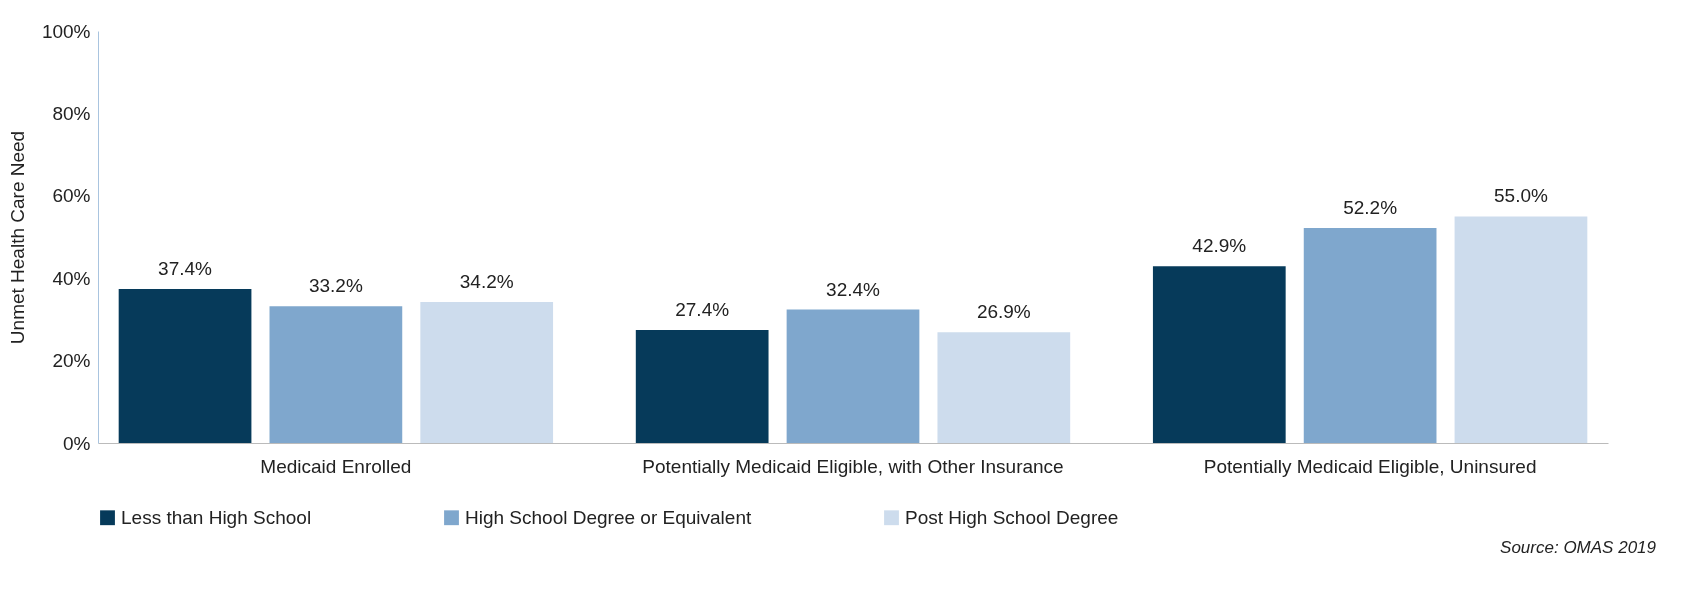  Describe the element at coordinates (71, 113) in the screenshot. I see `y-tick-label: 80%` at that location.